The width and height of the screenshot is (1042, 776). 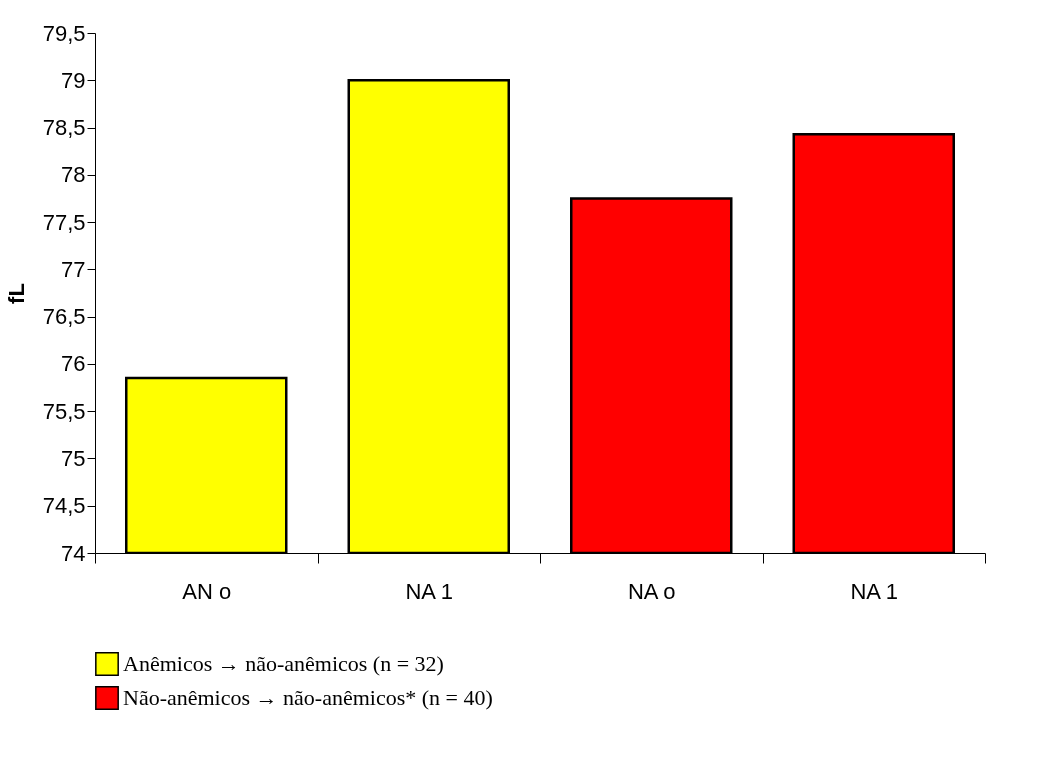 I want to click on x-tick-label: AN o, so click(x=207, y=591).